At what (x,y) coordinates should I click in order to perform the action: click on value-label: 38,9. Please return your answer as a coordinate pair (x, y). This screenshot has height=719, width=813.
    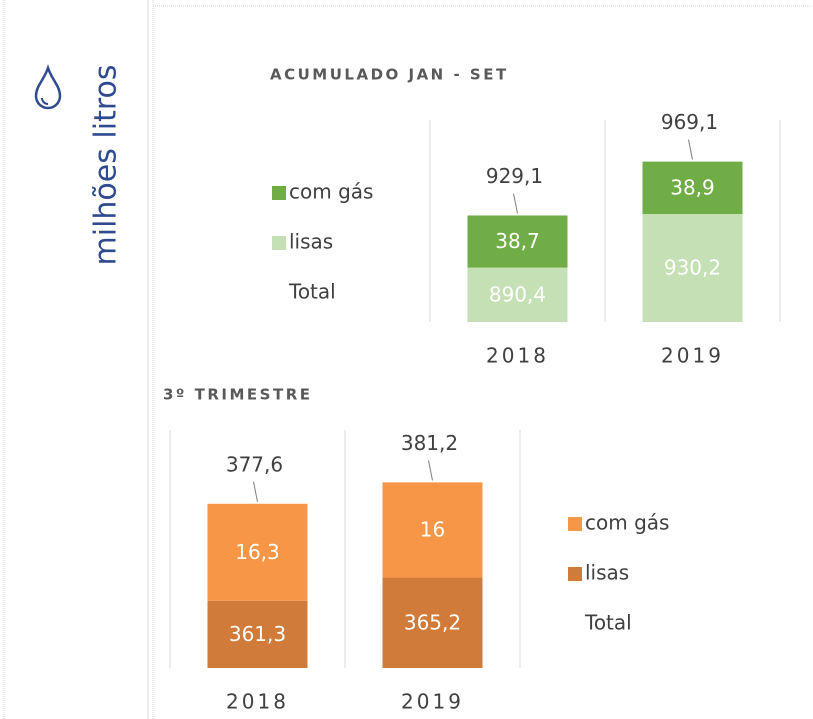
    Looking at the image, I should click on (692, 187).